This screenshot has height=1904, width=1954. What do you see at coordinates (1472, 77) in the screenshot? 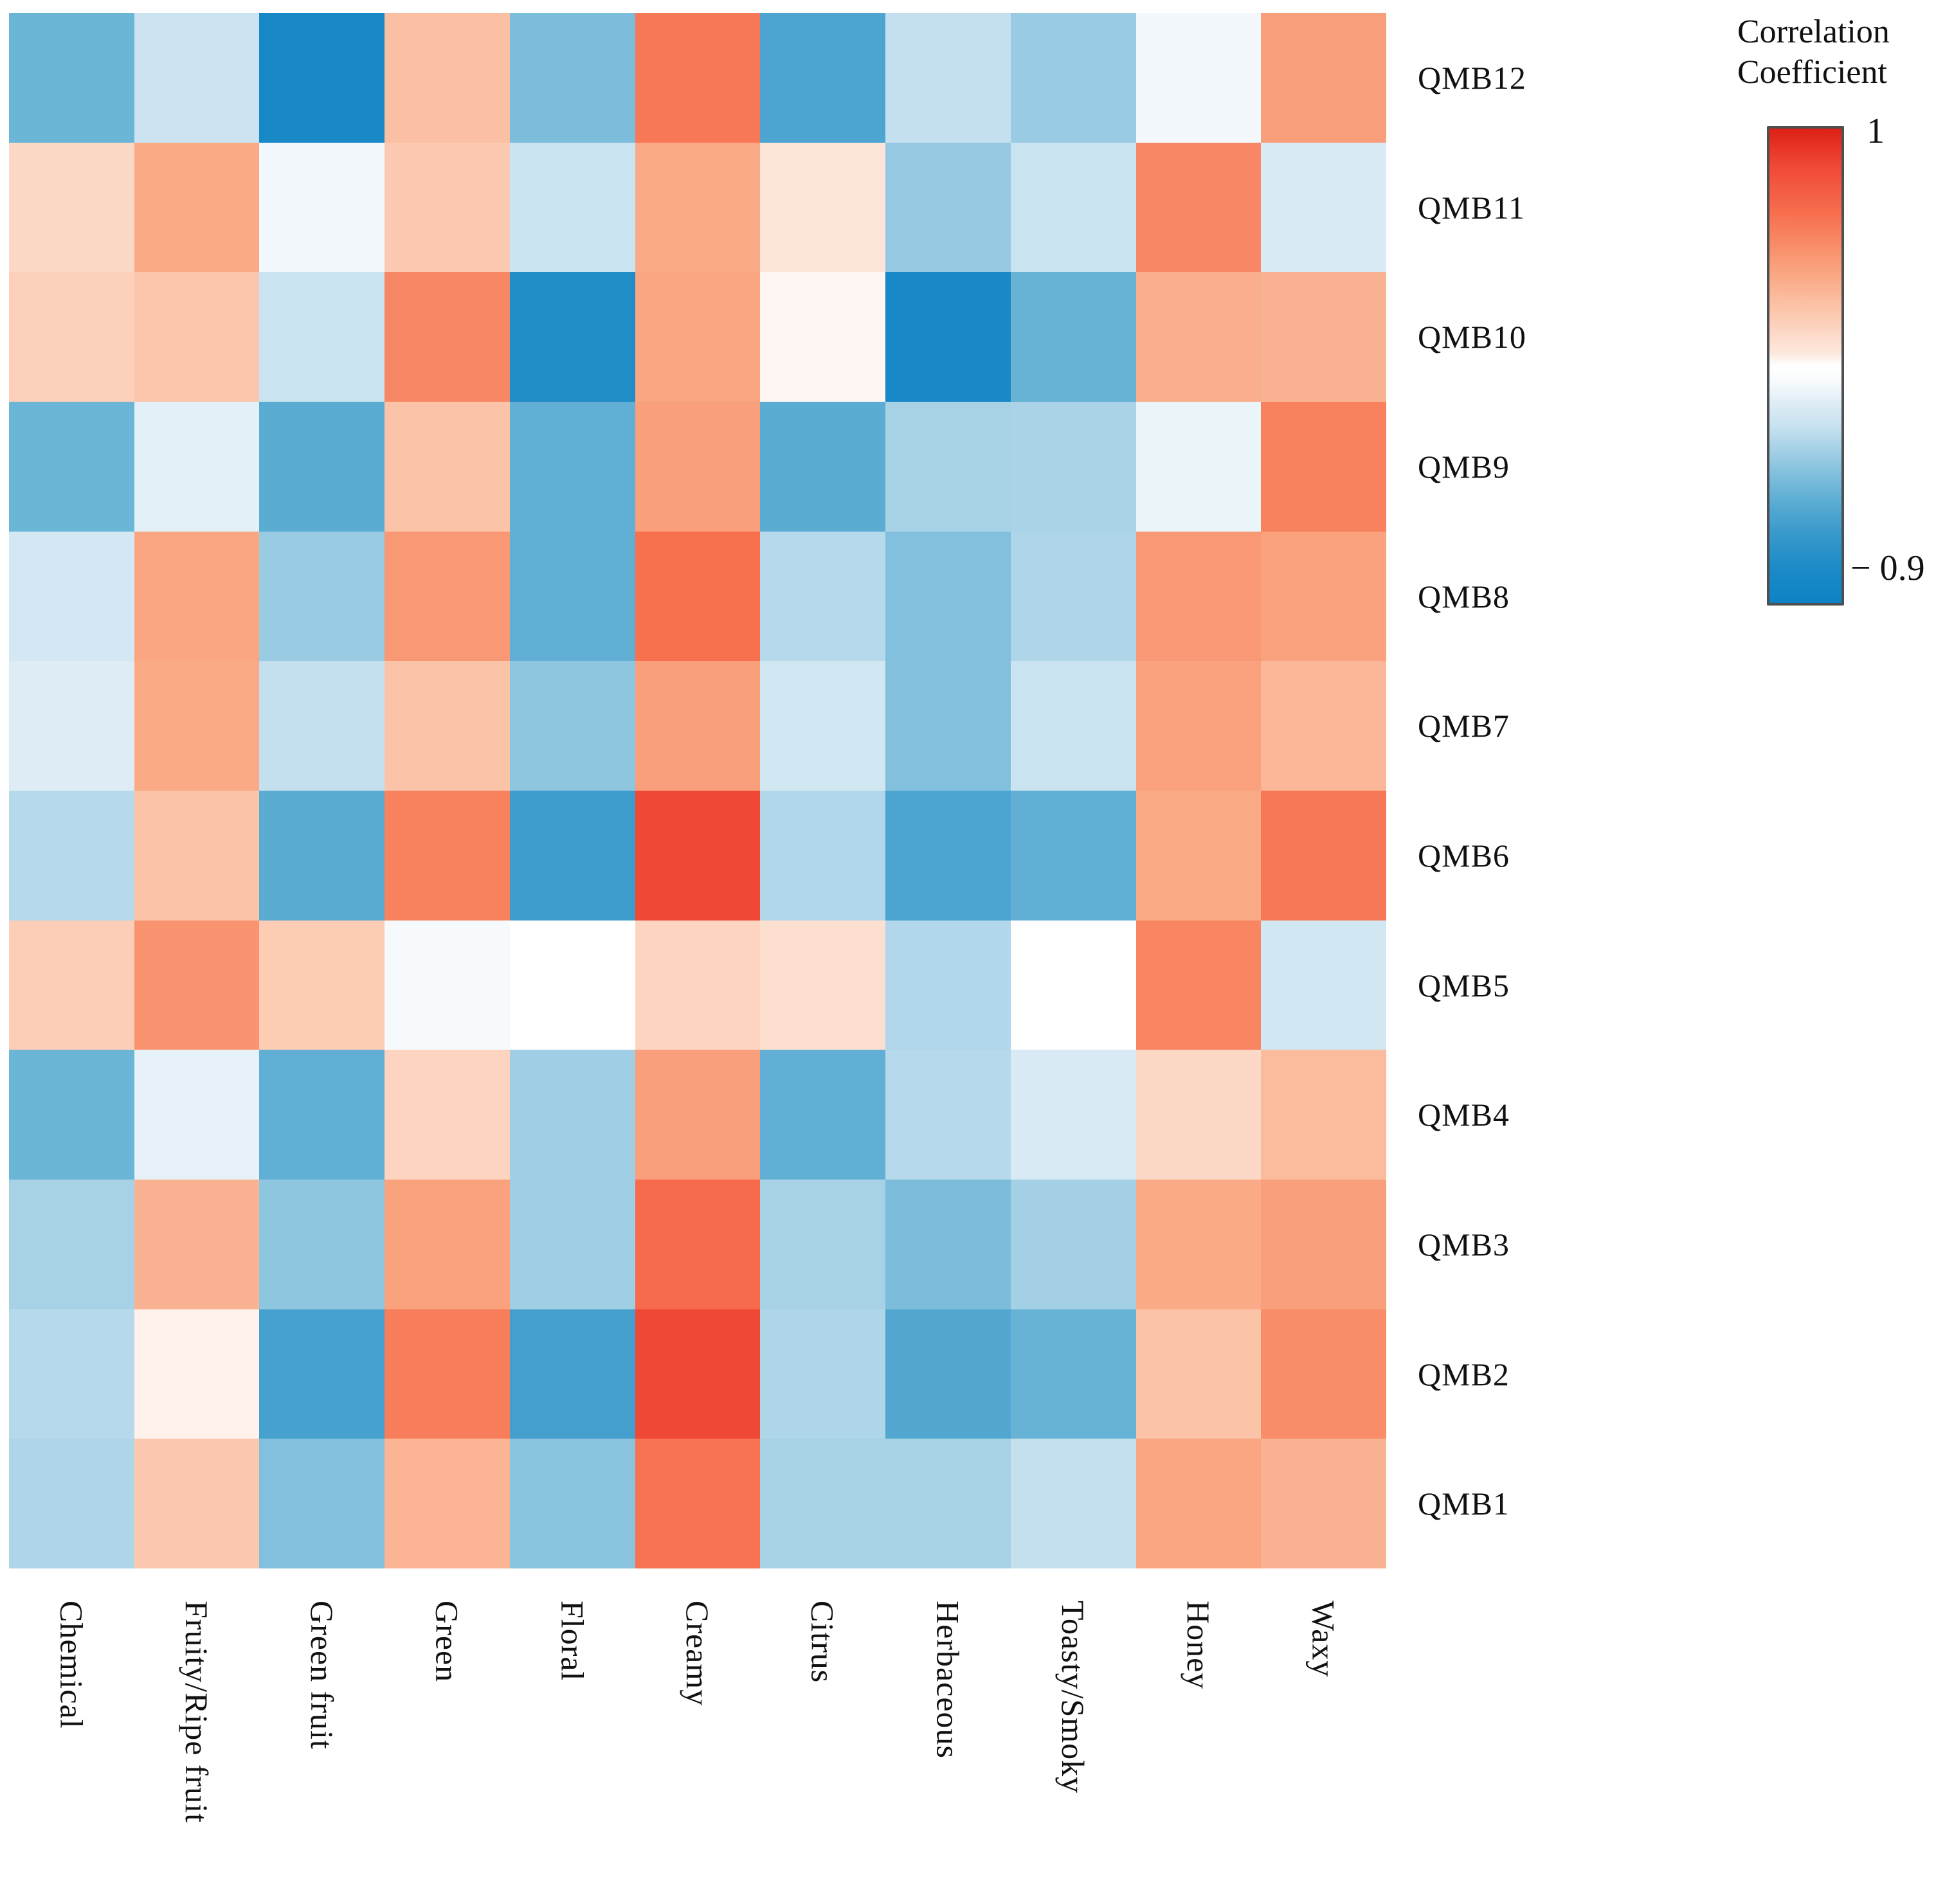
I see `row-label: QMB12` at bounding box center [1472, 77].